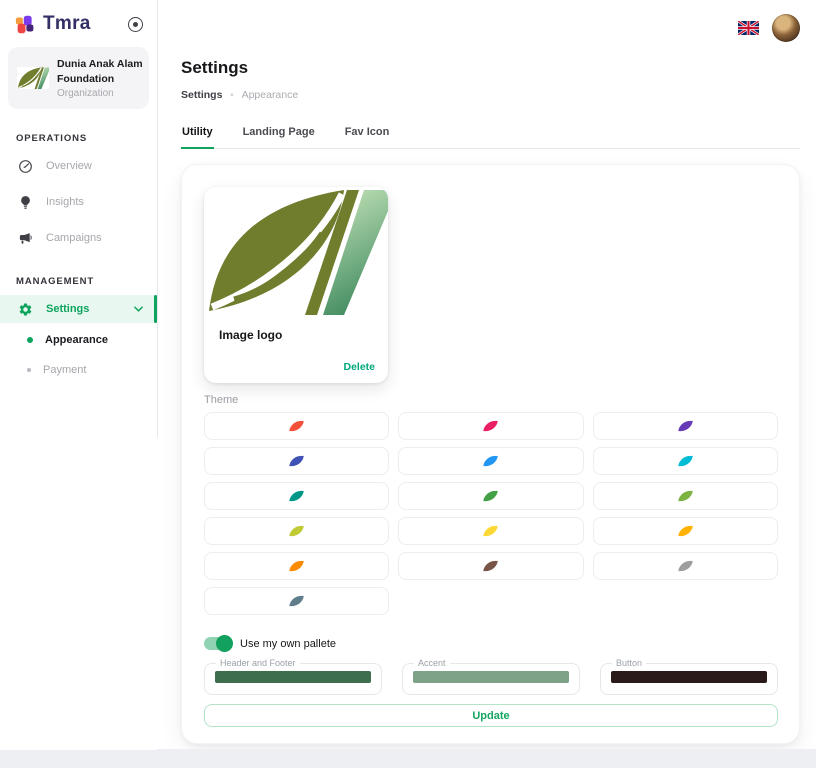 This screenshot has height=768, width=816. Describe the element at coordinates (25, 166) in the screenshot. I see `gauge-icon` at that location.